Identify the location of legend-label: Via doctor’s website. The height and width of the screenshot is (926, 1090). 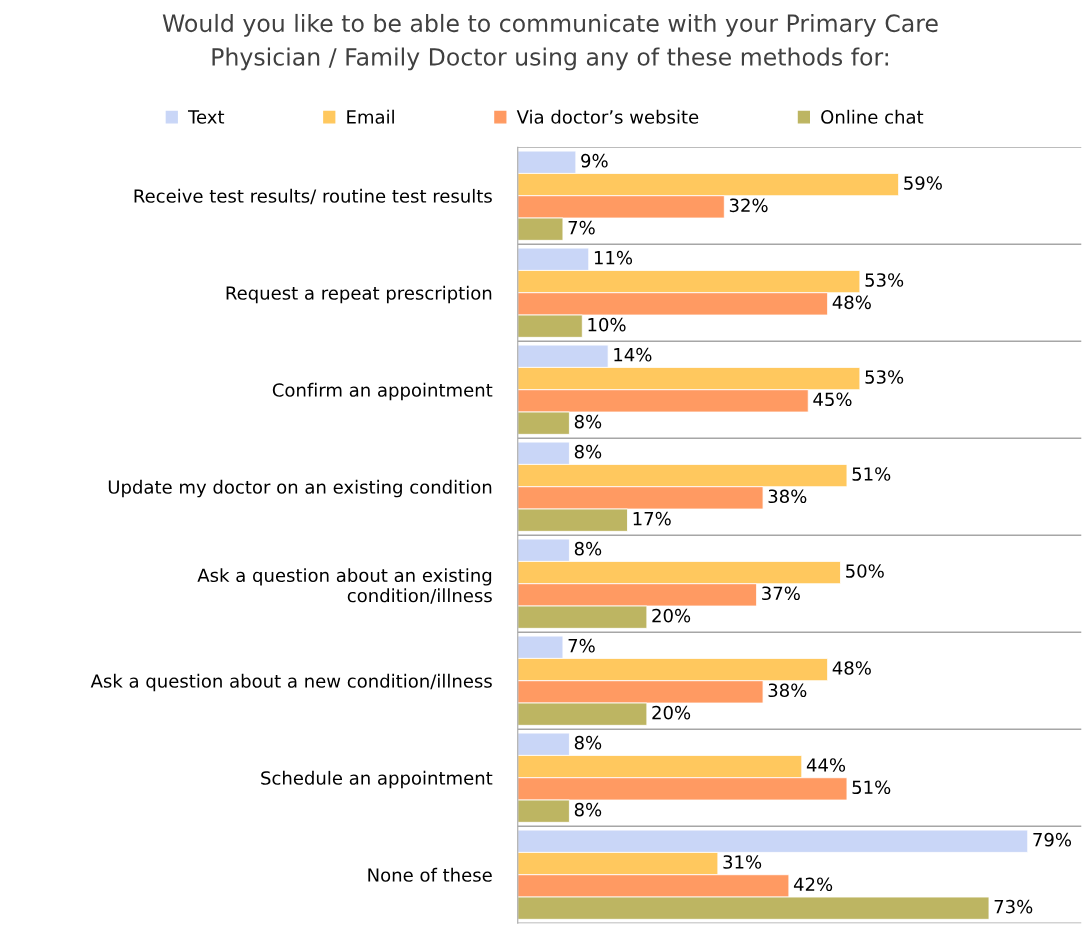
(607, 116).